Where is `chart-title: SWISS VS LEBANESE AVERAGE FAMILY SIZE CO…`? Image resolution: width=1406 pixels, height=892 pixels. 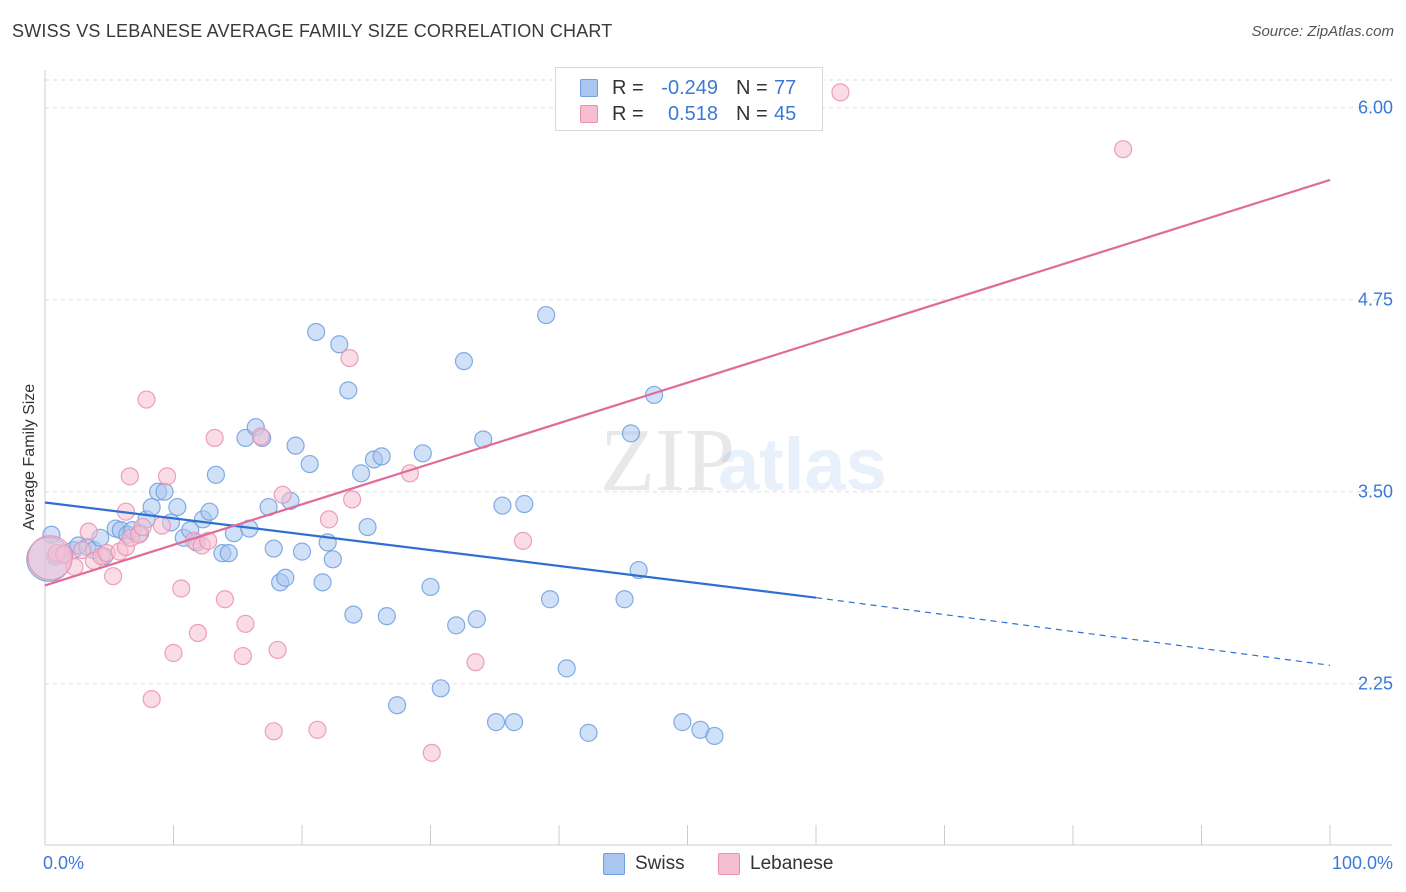
chart-title: SWISS VS LEBANESE AVERAGE FAMILY SIZE CO… is located at coordinates (312, 31).